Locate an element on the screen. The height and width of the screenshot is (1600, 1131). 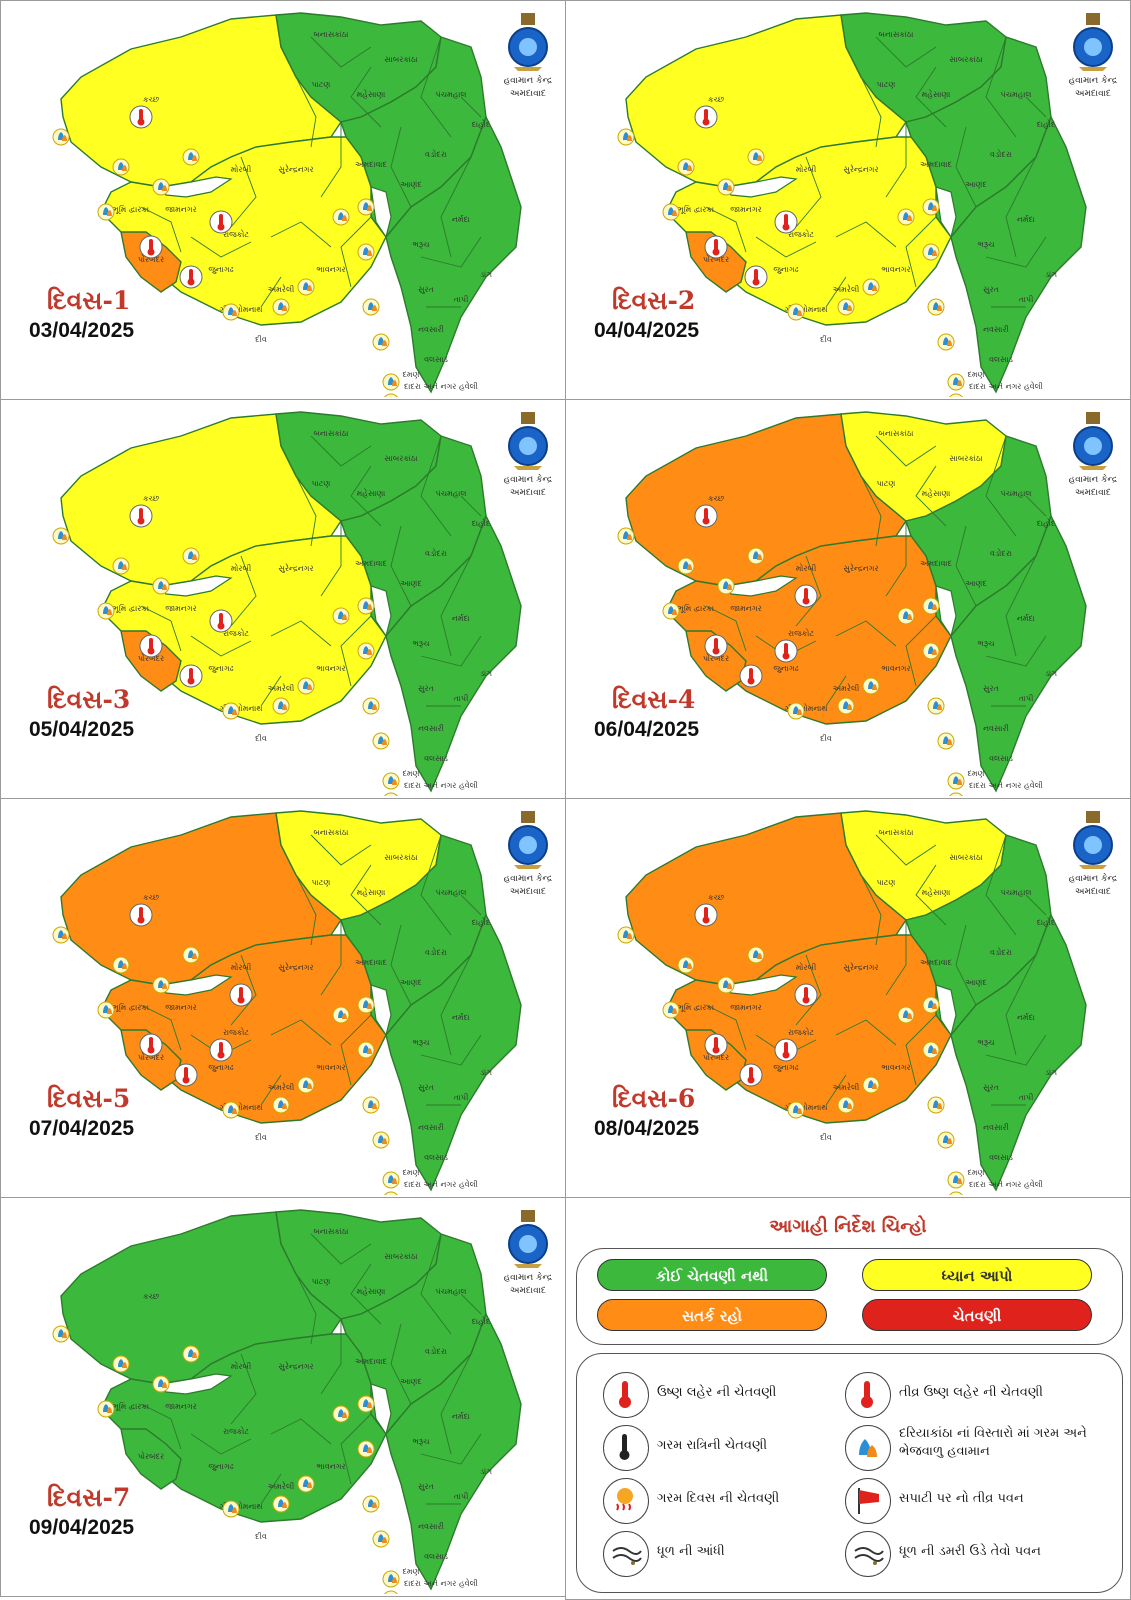
org-city: અમદાવાદ is located at coordinates (528, 94).